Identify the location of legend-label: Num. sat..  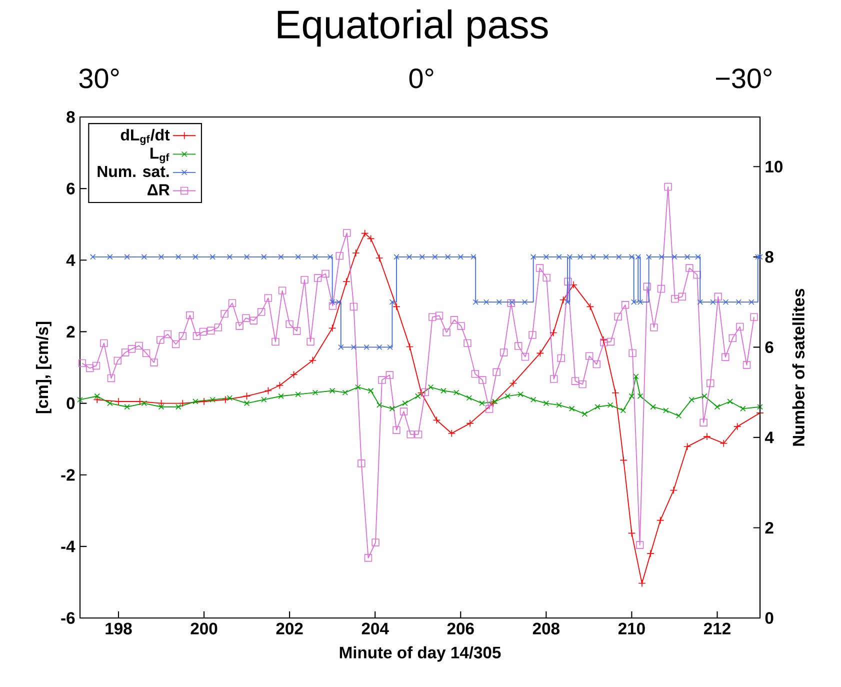
(133, 172).